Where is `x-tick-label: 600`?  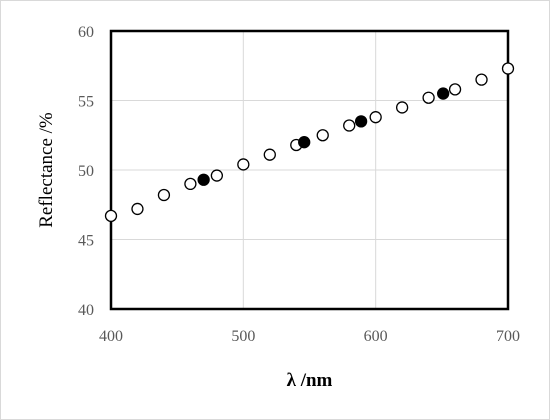 x-tick-label: 600 is located at coordinates (376, 336).